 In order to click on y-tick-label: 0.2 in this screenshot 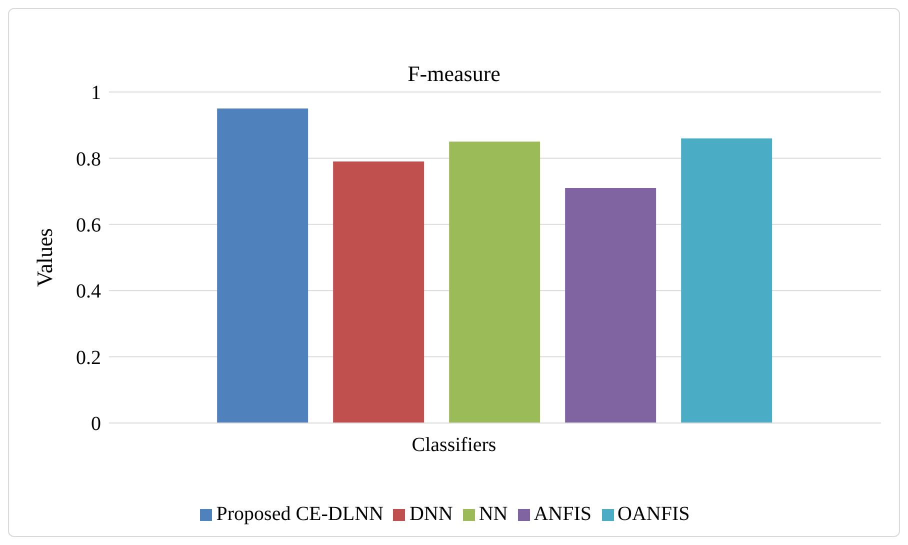, I will do `click(88, 357)`.